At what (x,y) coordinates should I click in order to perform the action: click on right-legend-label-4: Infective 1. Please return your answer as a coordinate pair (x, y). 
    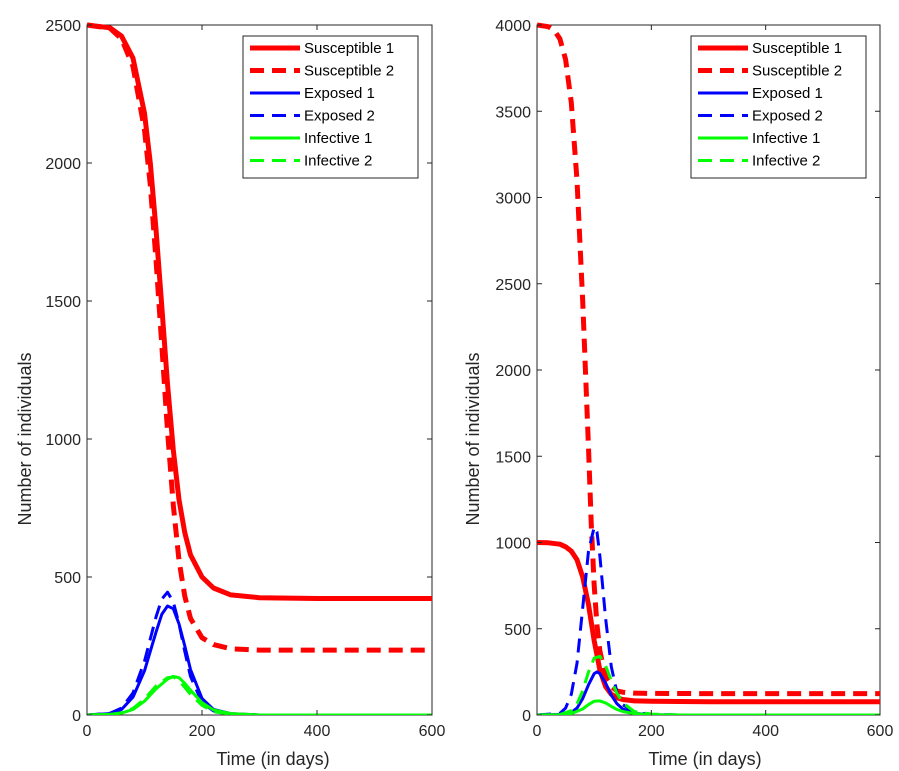
    Looking at the image, I should click on (786, 138).